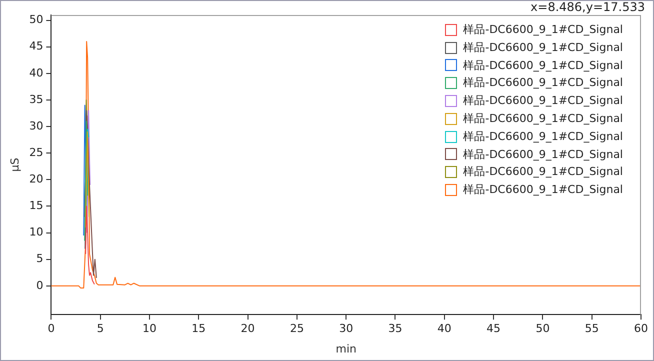 Image resolution: width=654 pixels, height=361 pixels. What do you see at coordinates (149, 329) in the screenshot?
I see `x-tick-label: 10` at bounding box center [149, 329].